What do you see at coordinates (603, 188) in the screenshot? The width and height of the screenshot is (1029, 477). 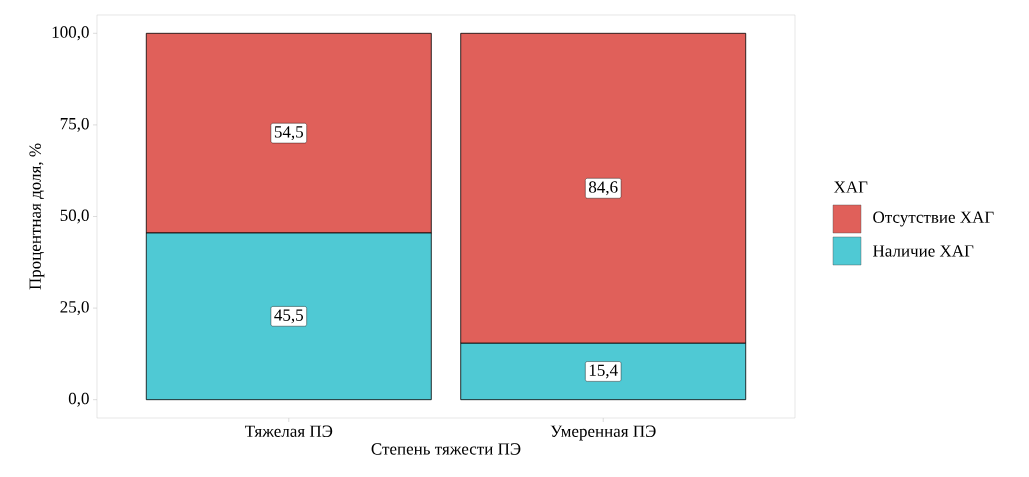 I see `data-label: 84,6` at bounding box center [603, 188].